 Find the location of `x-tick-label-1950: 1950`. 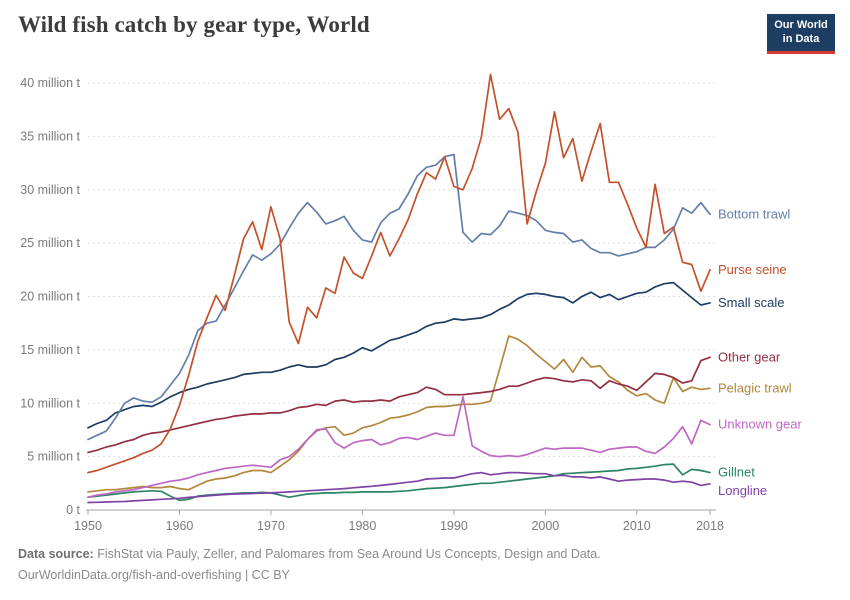

x-tick-label-1950: 1950 is located at coordinates (88, 526).